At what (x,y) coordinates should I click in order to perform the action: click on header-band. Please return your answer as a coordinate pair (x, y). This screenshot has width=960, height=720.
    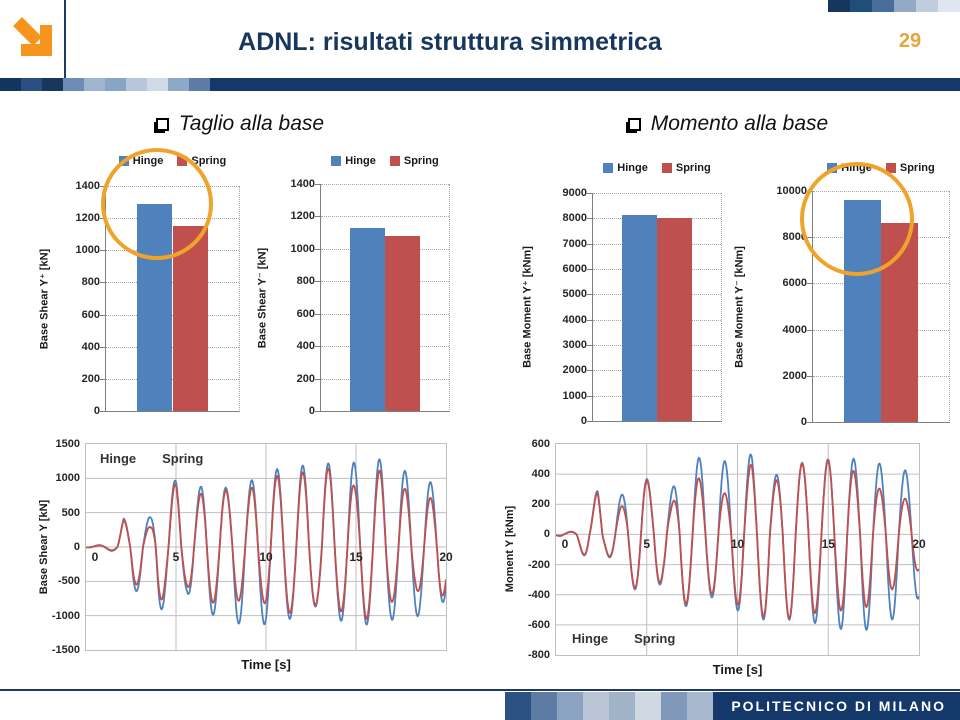
    Looking at the image, I should click on (480, 84).